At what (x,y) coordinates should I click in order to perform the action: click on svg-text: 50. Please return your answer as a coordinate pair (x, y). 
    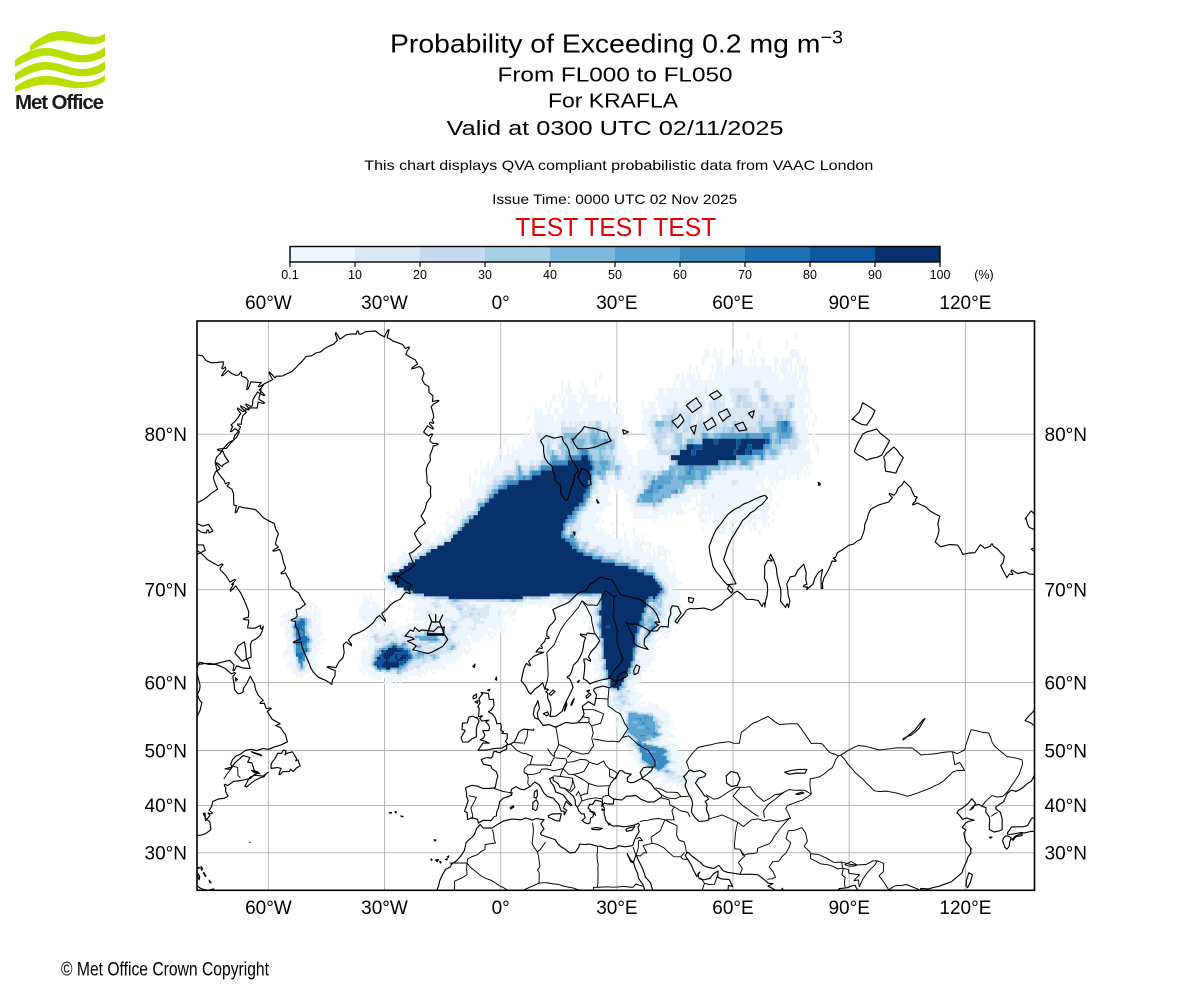
    Looking at the image, I should click on (615, 275).